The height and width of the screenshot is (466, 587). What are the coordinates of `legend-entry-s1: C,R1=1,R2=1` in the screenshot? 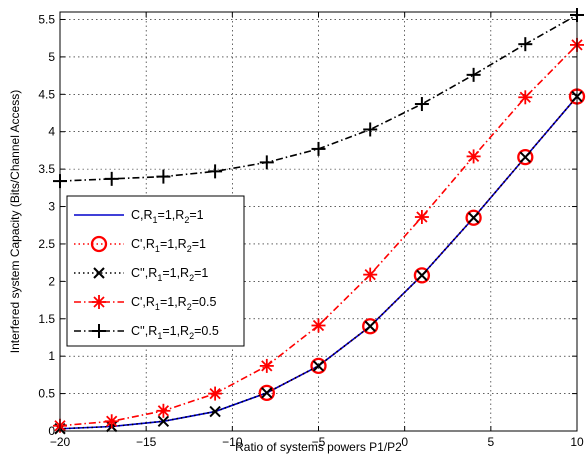 It's located at (139, 216).